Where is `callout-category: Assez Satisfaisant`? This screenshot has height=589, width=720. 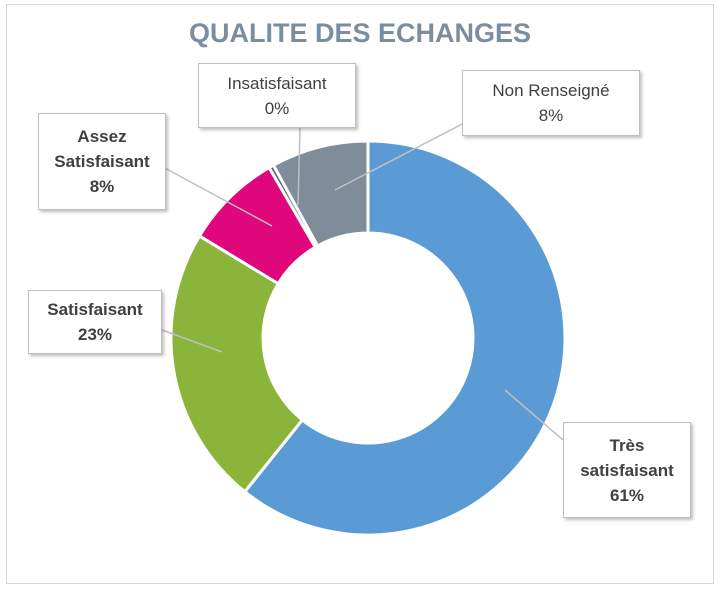
callout-category: Assez Satisfaisant is located at coordinates (102, 149).